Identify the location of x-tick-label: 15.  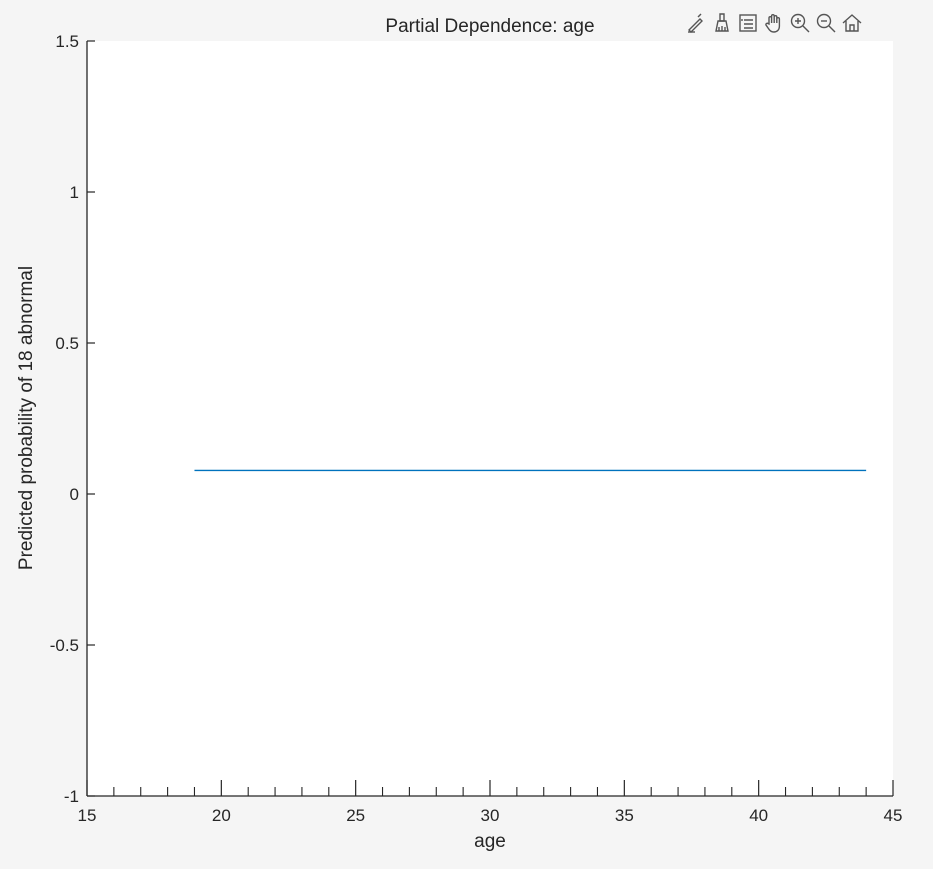
(87, 815).